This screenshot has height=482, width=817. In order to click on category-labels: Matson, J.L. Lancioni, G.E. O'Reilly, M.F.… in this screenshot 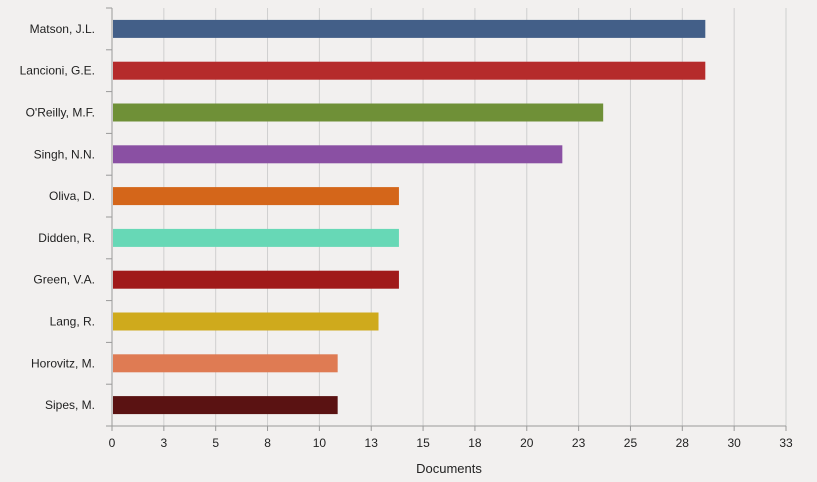, I will do `click(57, 217)`.